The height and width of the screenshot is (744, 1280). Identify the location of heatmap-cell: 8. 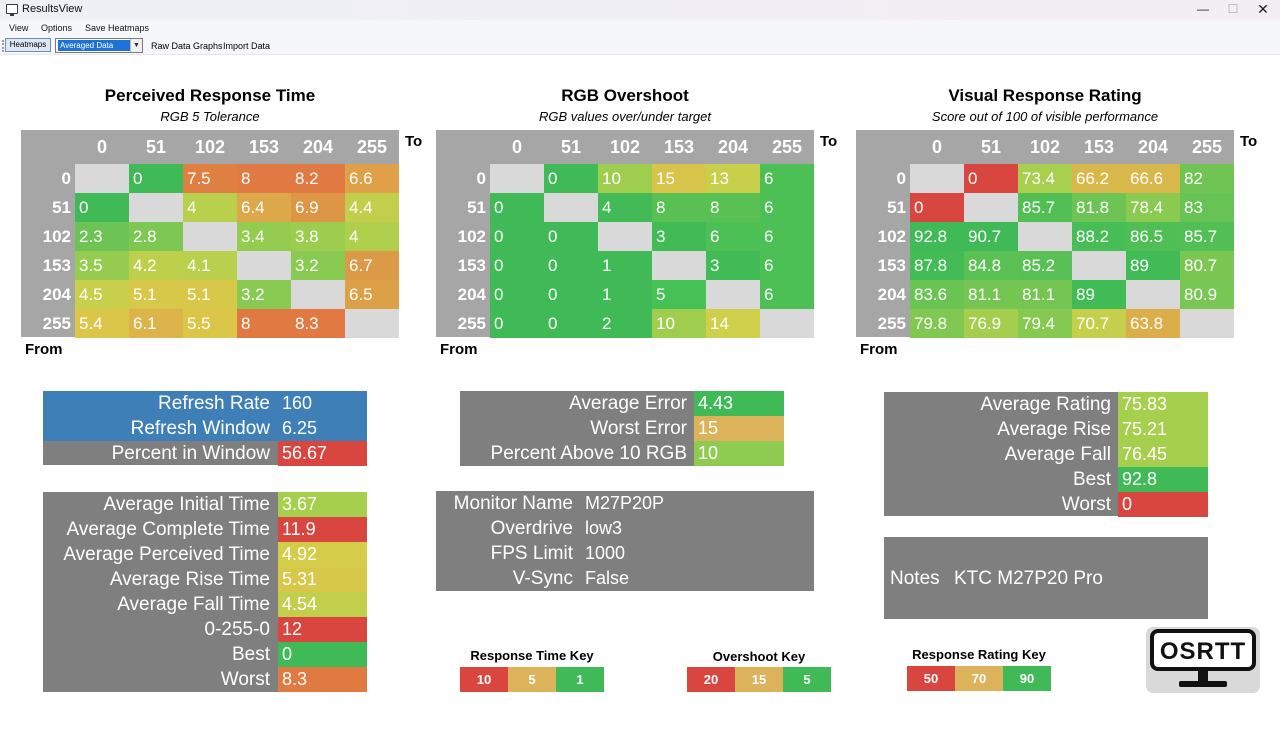
(264, 323).